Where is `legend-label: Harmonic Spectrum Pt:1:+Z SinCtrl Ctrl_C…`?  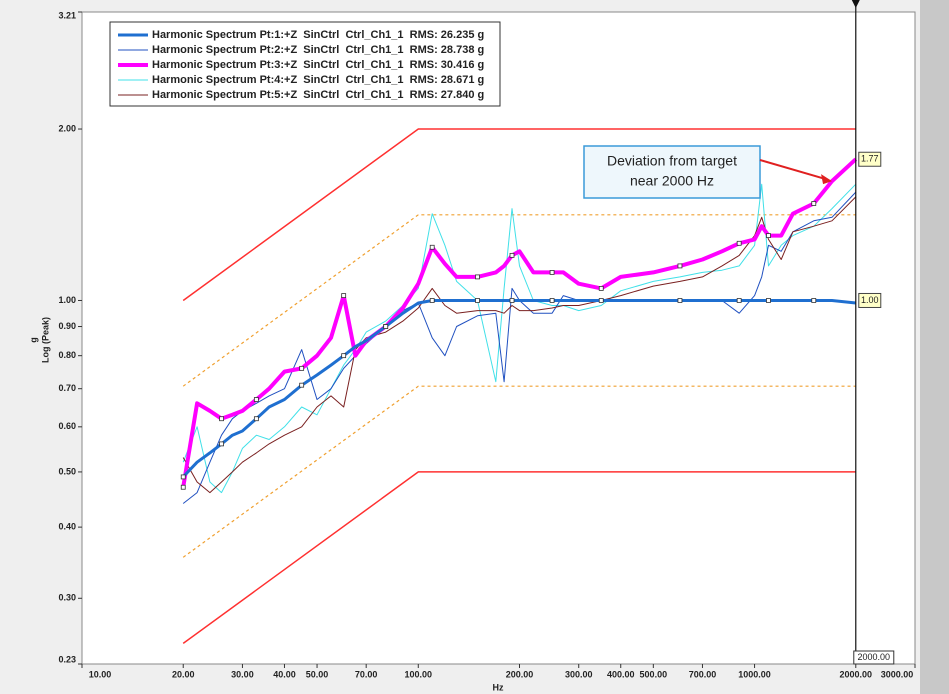 legend-label: Harmonic Spectrum Pt:1:+Z SinCtrl Ctrl_C… is located at coordinates (318, 35).